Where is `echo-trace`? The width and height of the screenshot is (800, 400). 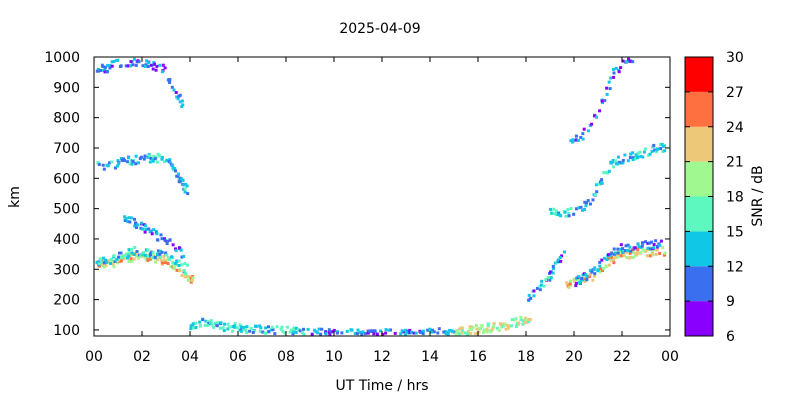
echo-trace is located at coordinates (140, 82).